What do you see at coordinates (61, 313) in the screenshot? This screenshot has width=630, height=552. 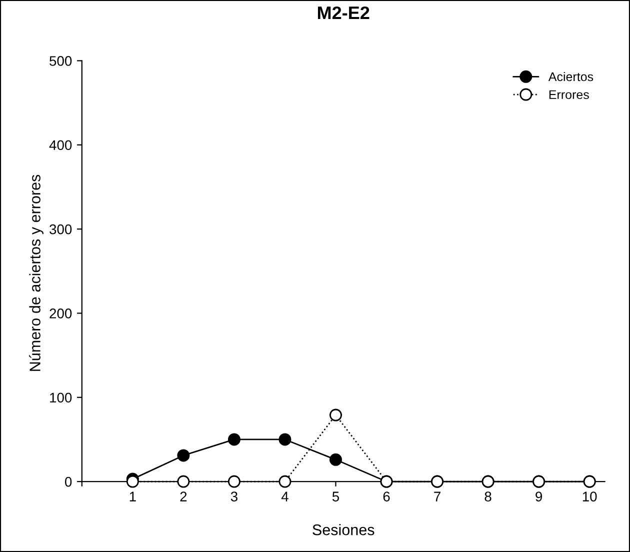 I see `y-tick-label: 200` at bounding box center [61, 313].